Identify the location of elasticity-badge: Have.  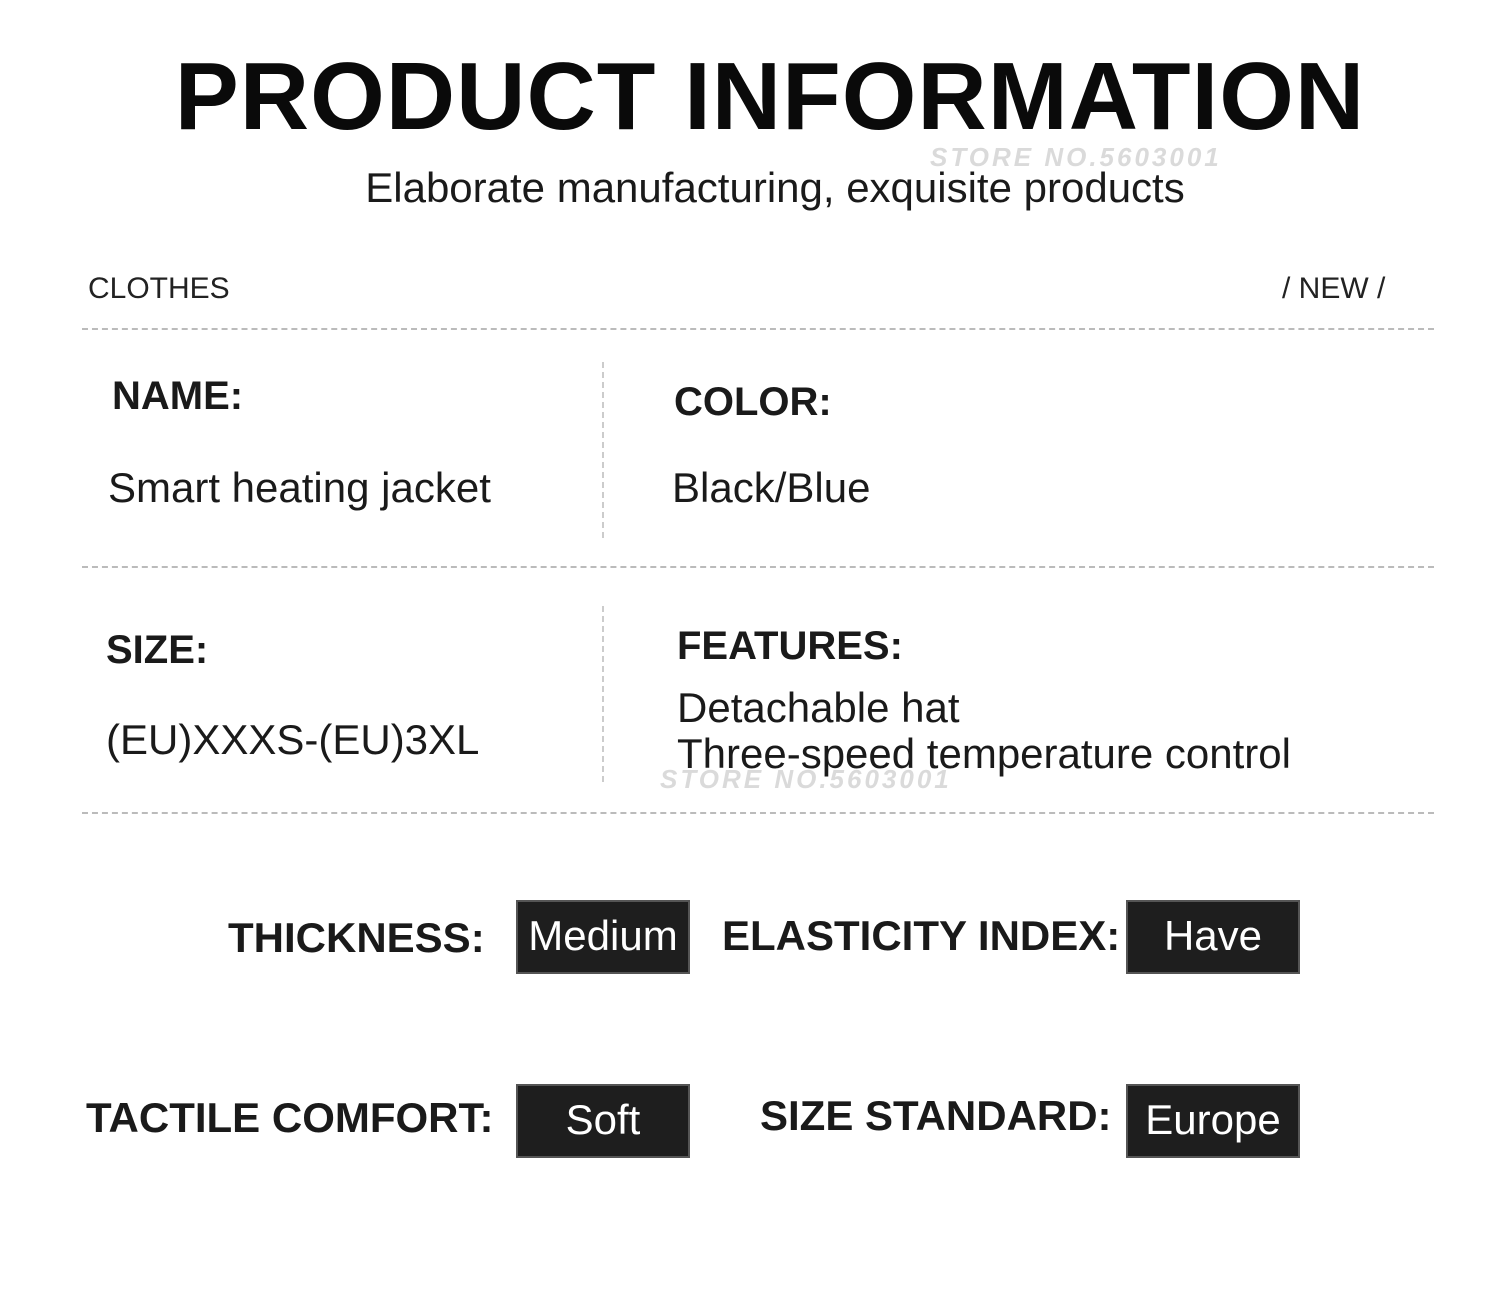
(1213, 937).